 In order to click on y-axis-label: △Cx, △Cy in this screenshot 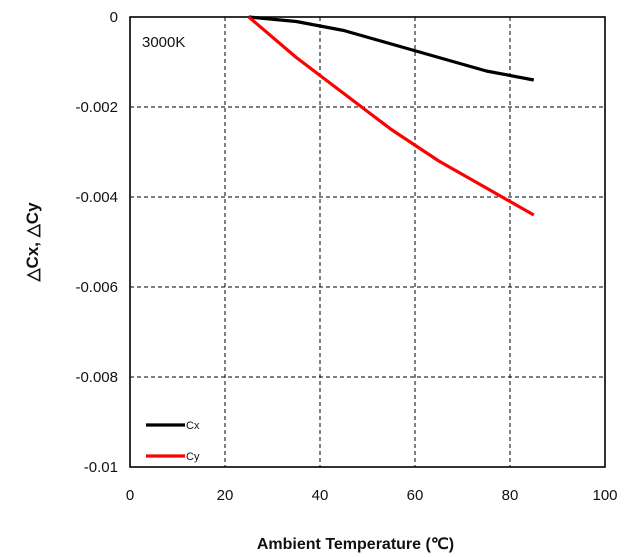, I will do `click(32, 242)`.